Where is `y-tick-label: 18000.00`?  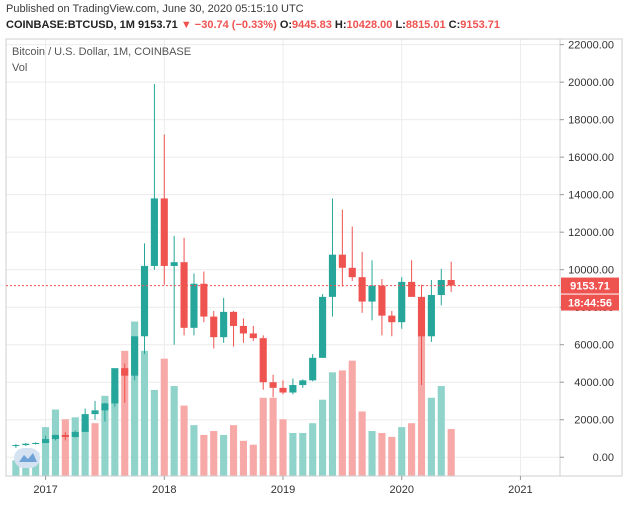
y-tick-label: 18000.00 is located at coordinates (591, 121).